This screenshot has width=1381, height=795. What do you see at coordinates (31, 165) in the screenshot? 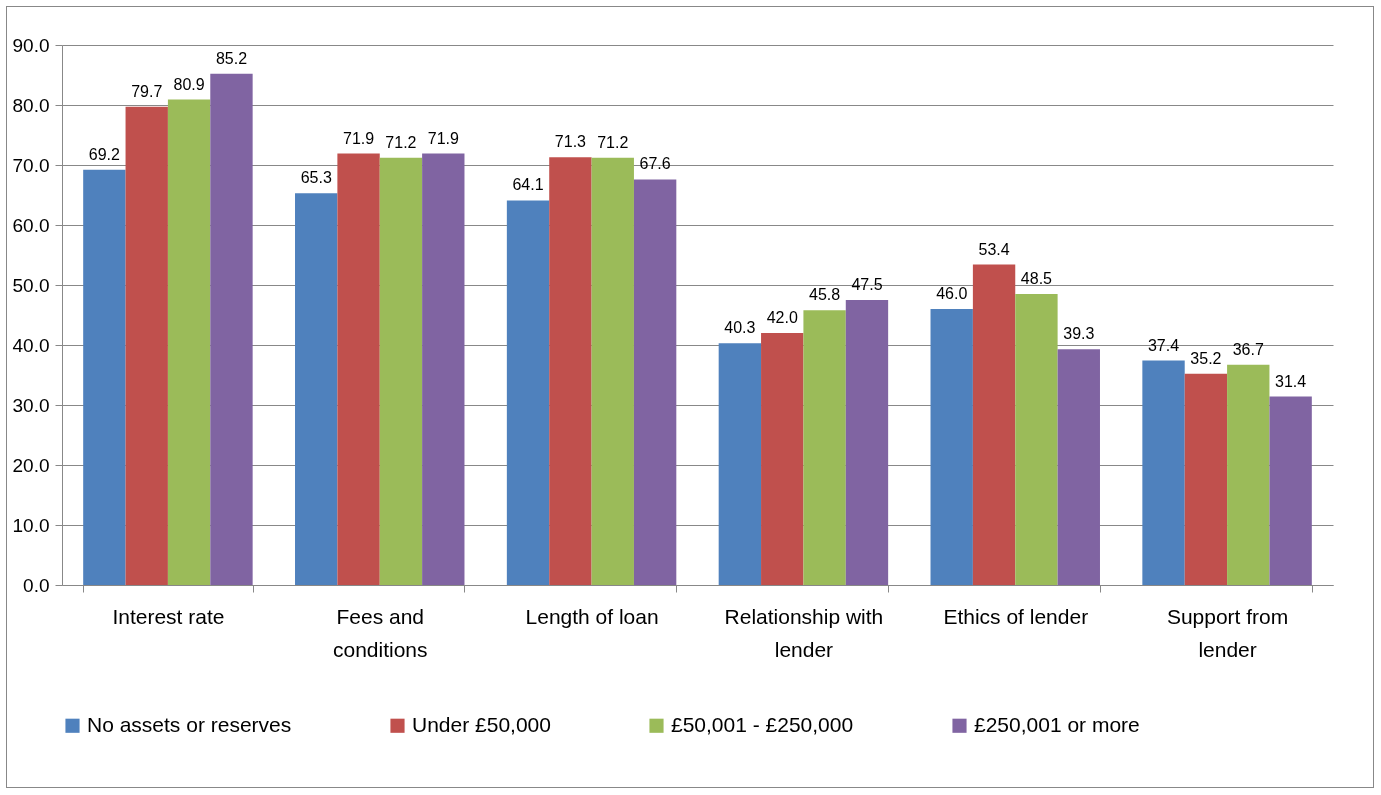
I see `y-tick-label: 70.0` at bounding box center [31, 165].